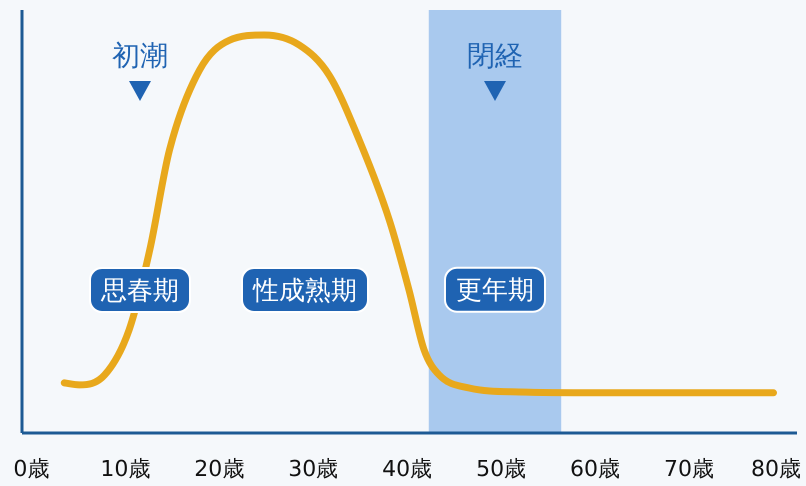  What do you see at coordinates (407, 469) in the screenshot?
I see `x-tick-label: 40歳` at bounding box center [407, 469].